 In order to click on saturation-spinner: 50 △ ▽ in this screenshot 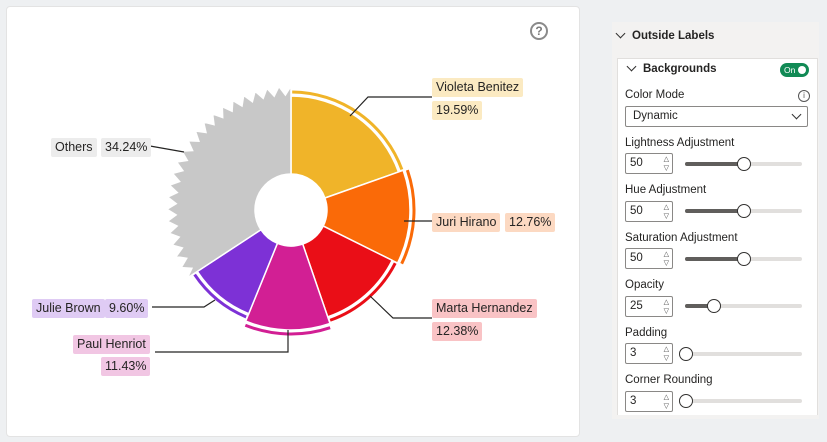, I will do `click(649, 258)`.